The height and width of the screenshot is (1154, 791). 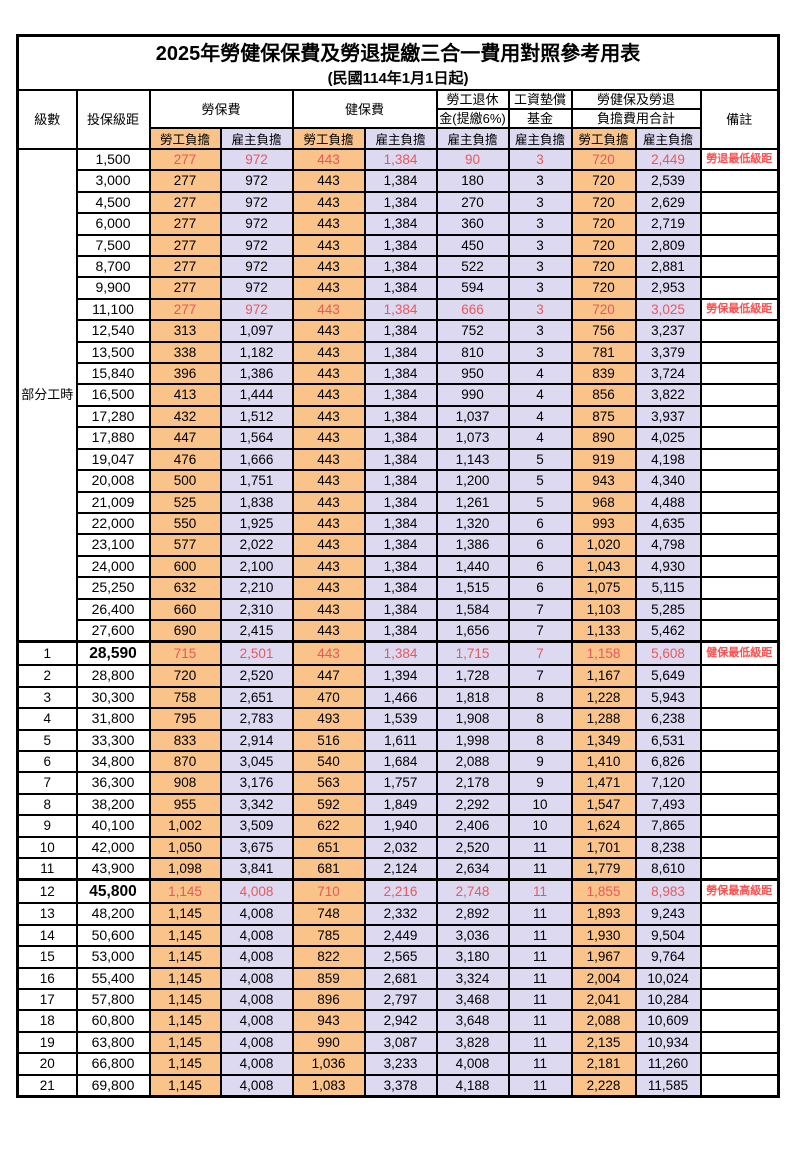 I want to click on health-insurance-employer-cell: 2,332, so click(x=400, y=914).